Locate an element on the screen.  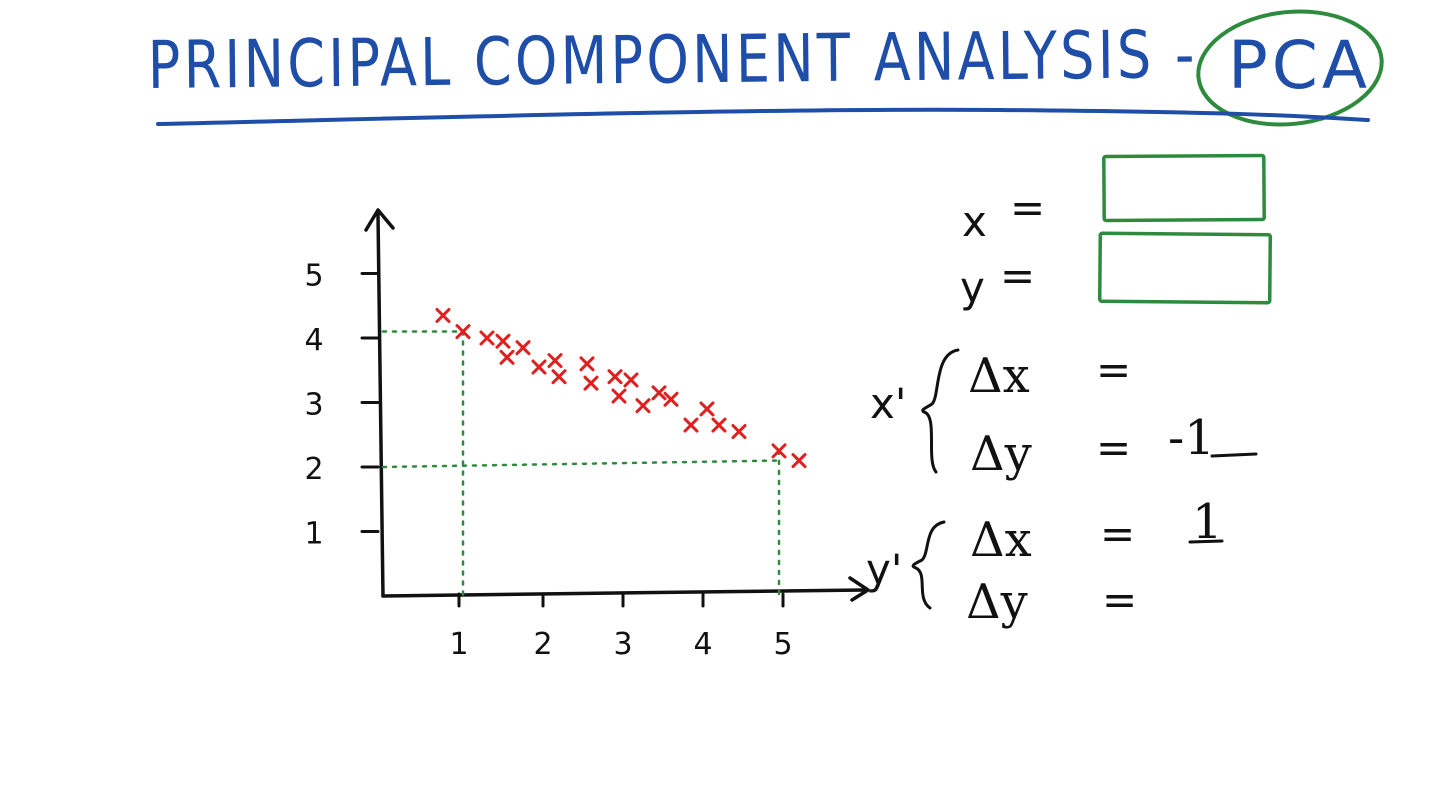
y-prime-dx-label: Δx is located at coordinates (1001, 540).